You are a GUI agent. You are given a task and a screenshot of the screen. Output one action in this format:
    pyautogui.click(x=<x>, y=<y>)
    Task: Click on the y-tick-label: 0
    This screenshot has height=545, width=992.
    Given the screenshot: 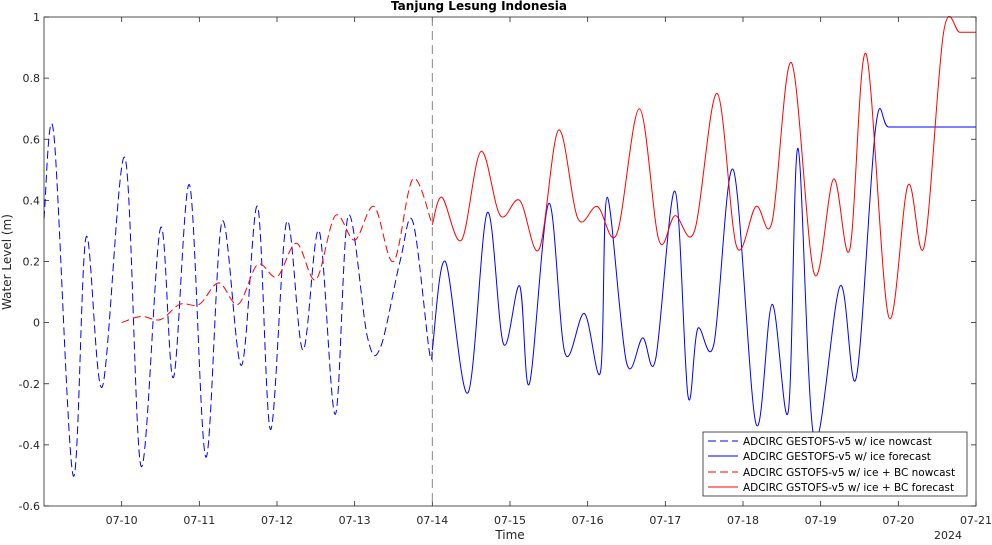 What is the action you would take?
    pyautogui.click(x=36, y=323)
    